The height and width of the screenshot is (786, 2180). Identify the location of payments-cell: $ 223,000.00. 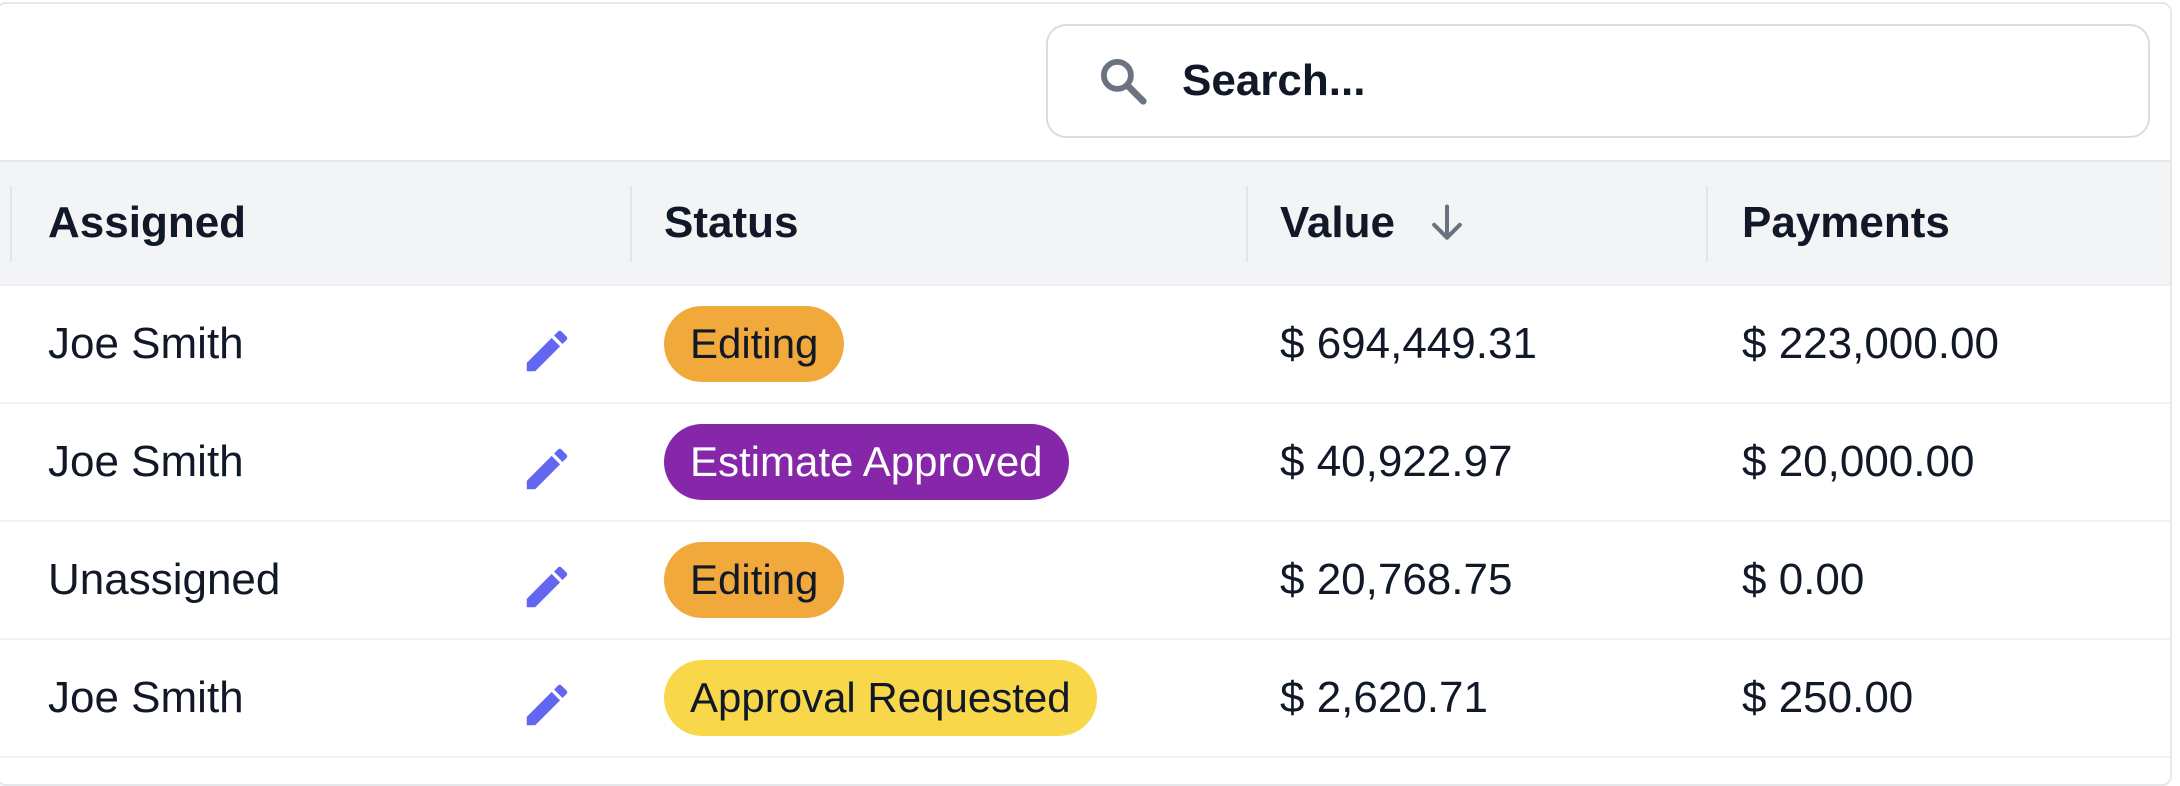
(1870, 343).